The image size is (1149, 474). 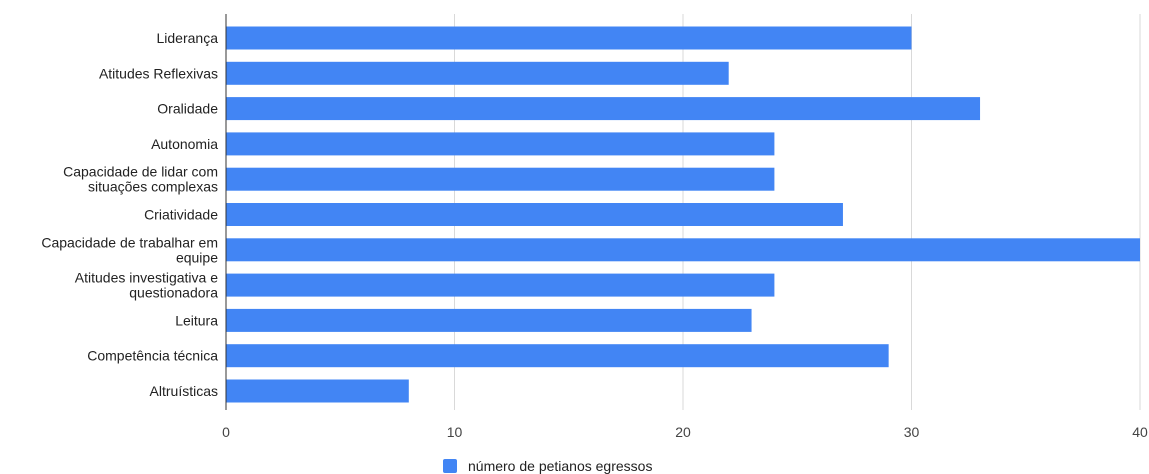 What do you see at coordinates (153, 187) in the screenshot?
I see `category-label-line: situações complexas` at bounding box center [153, 187].